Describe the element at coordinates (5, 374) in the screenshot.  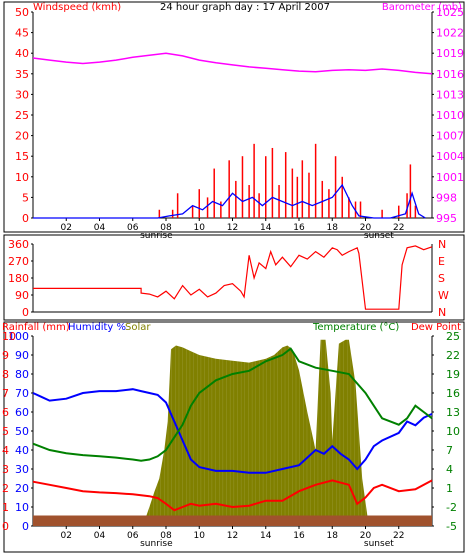
I see `rainfall-tick-label: 8` at that location.